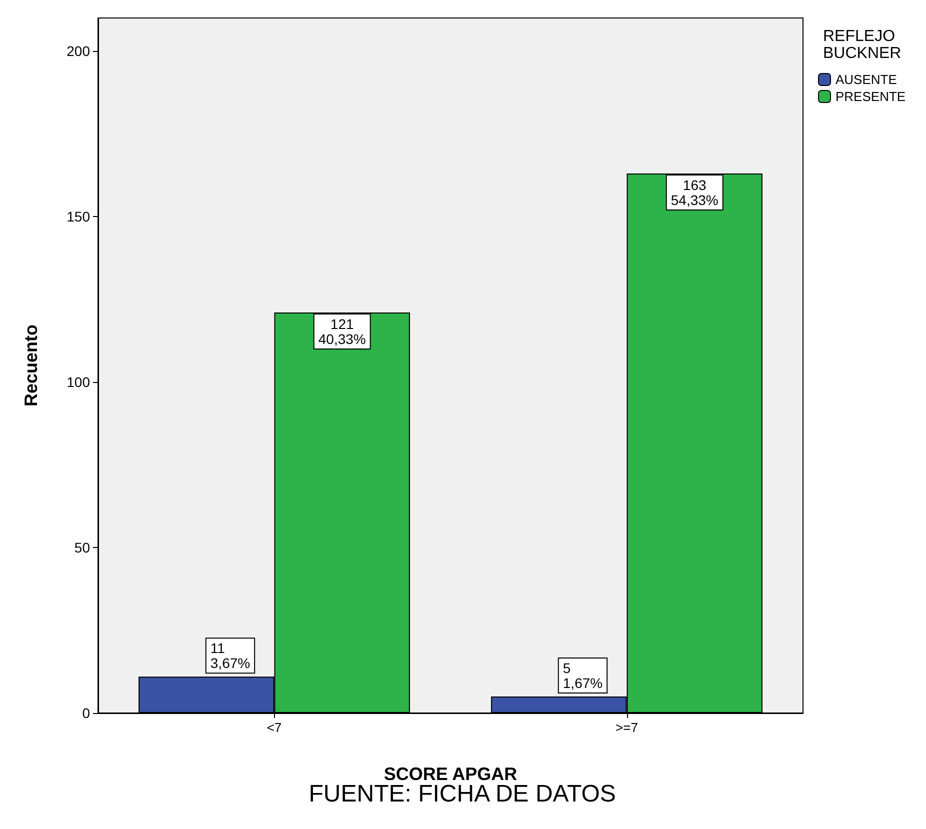 This screenshot has width=926, height=829. I want to click on legend-label: PRESENTE, so click(871, 96).